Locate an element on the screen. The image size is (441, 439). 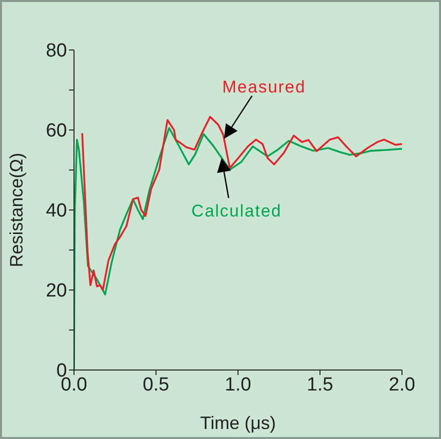
y-tick-label: 80 is located at coordinates (56, 51).